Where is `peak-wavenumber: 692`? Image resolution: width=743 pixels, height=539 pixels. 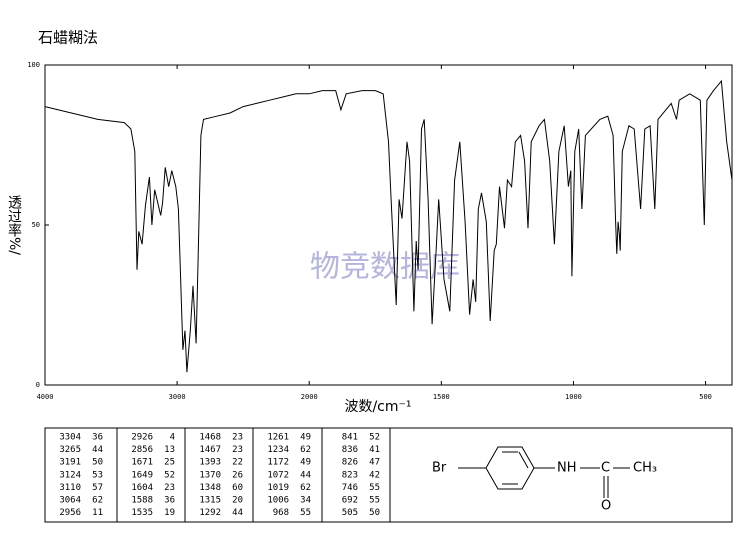 peak-wavenumber: 692 is located at coordinates (350, 501).